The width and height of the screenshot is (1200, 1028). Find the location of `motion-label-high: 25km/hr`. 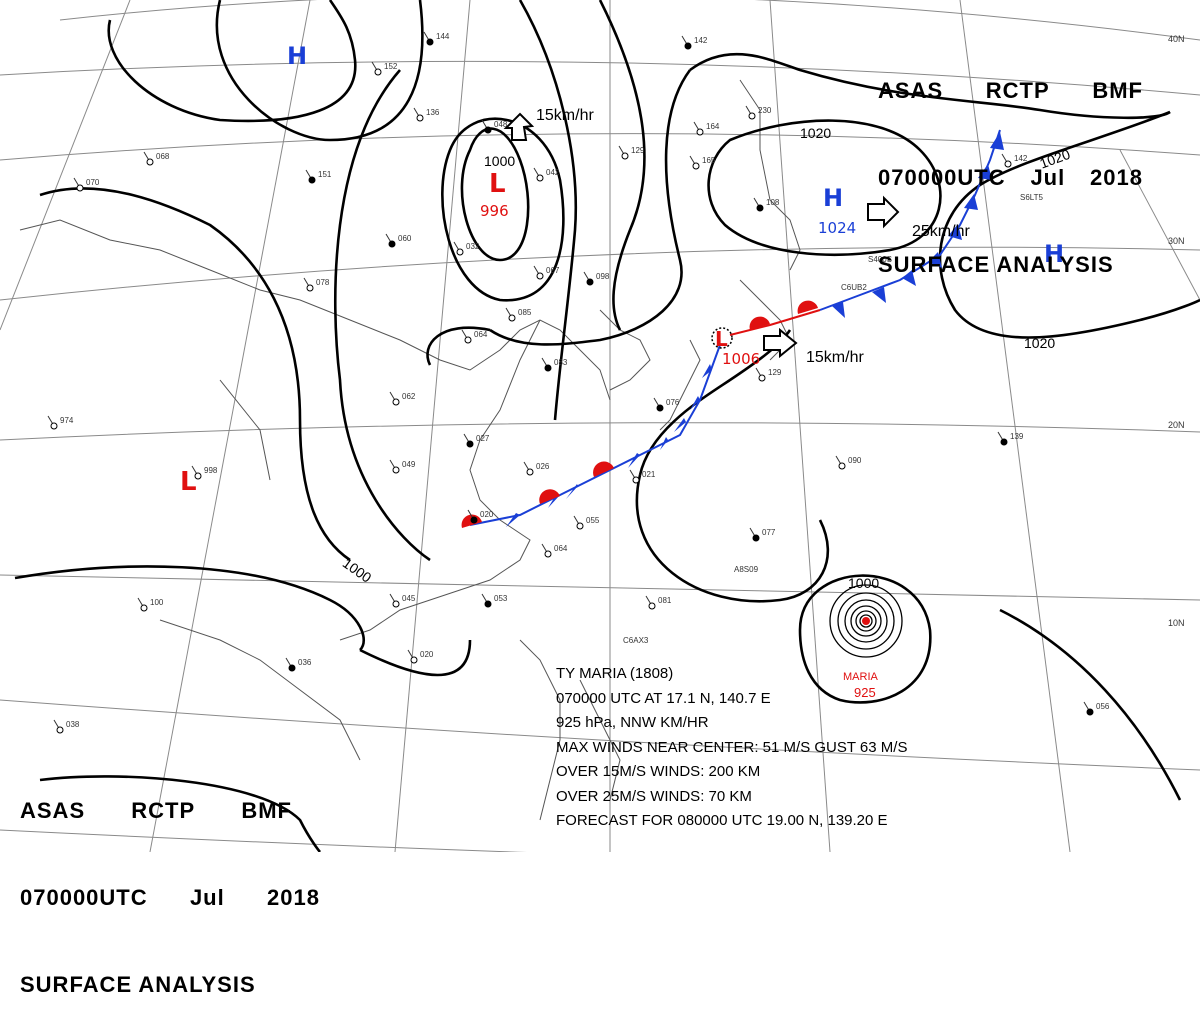

motion-label-high: 25km/hr is located at coordinates (941, 231).